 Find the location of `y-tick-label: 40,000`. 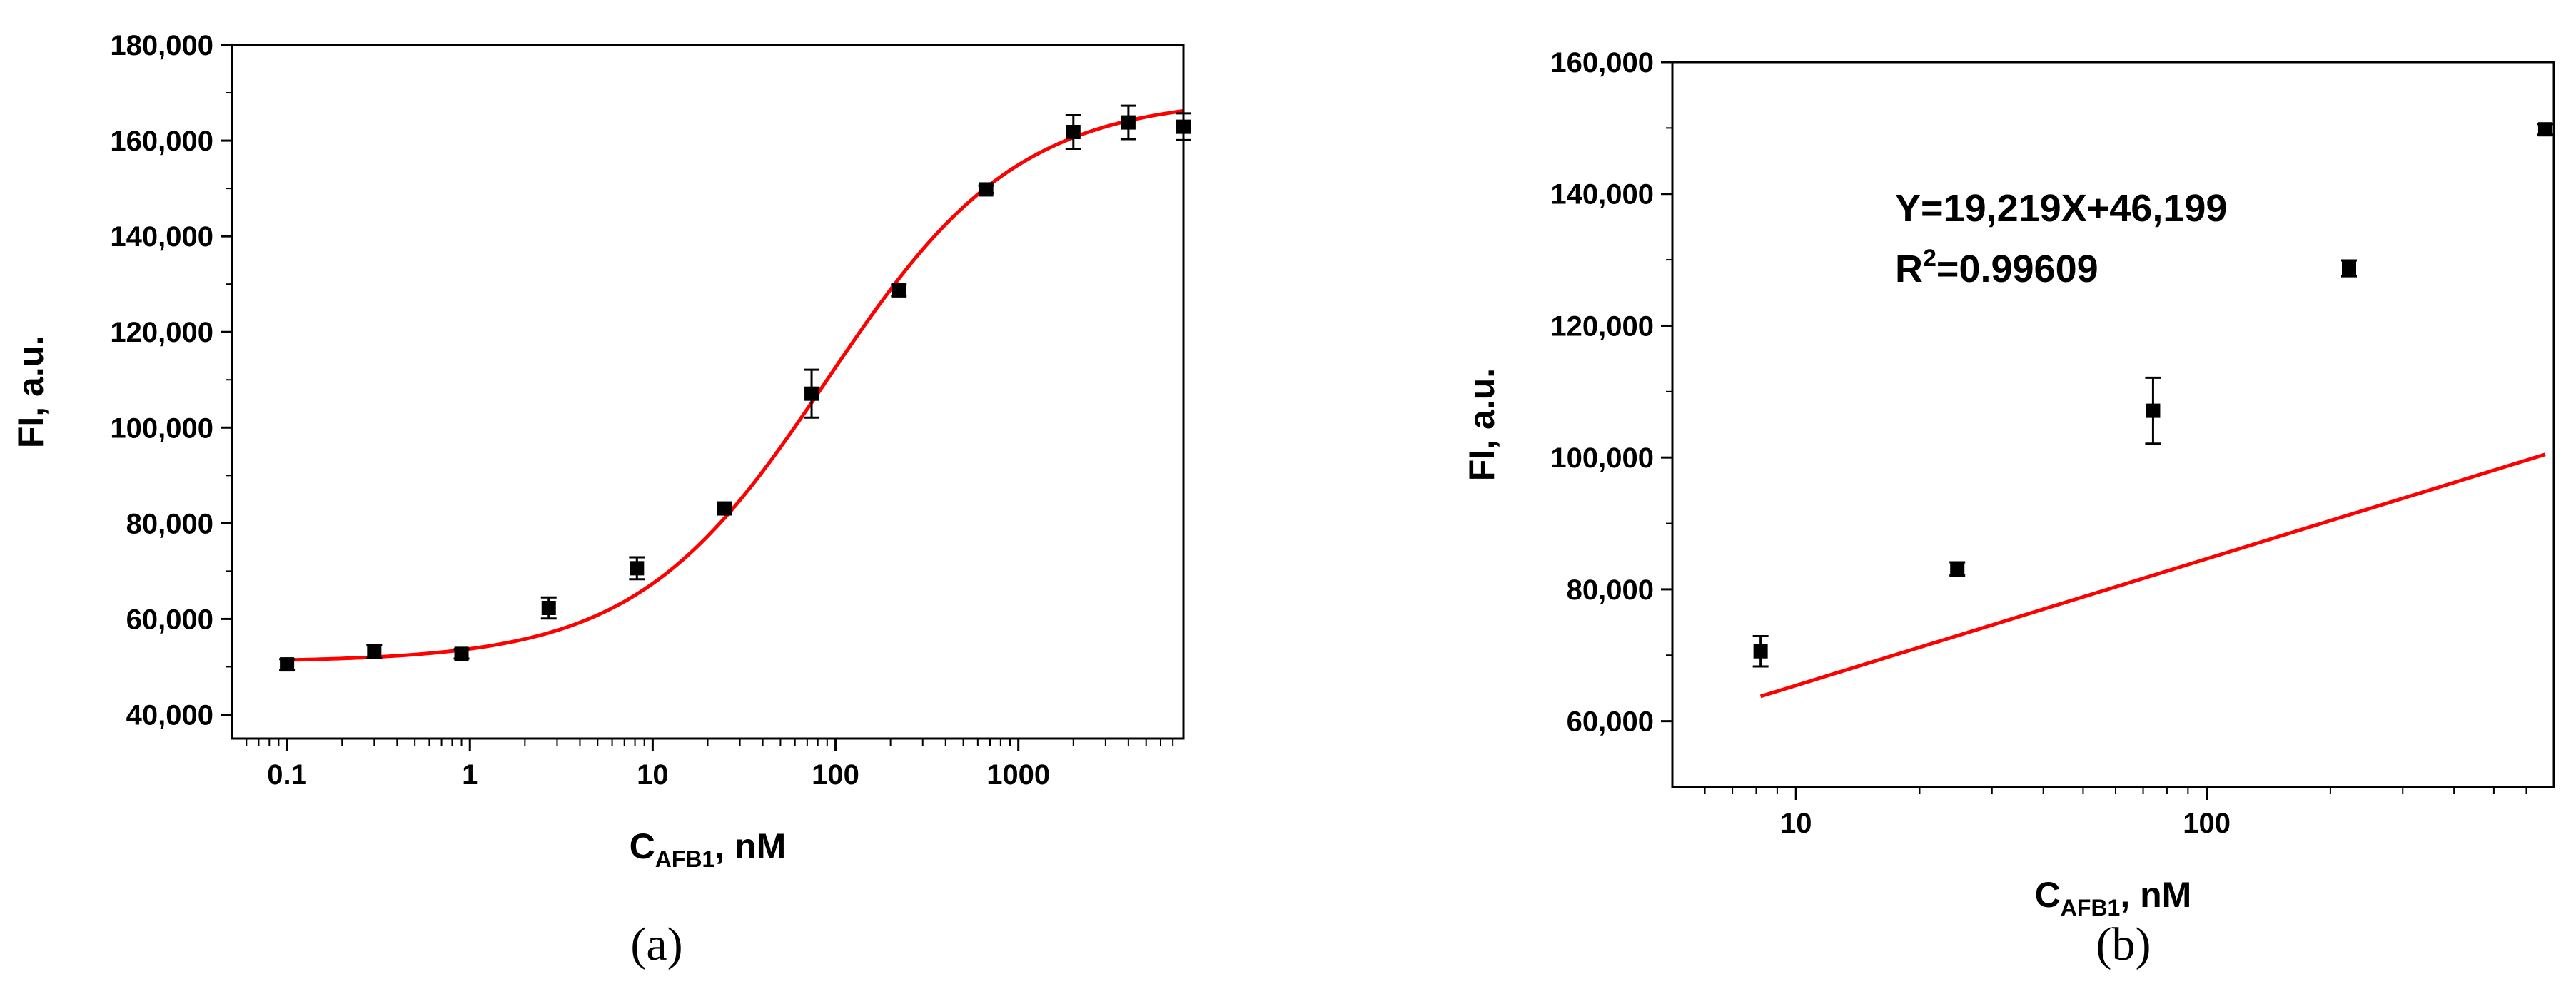

y-tick-label: 40,000 is located at coordinates (169, 715).